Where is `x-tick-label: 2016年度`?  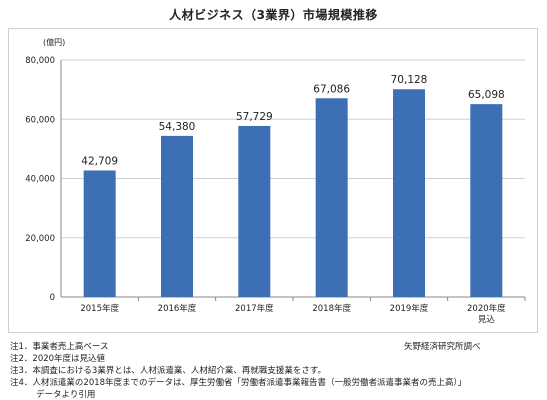 x-tick-label: 2016年度 is located at coordinates (177, 308).